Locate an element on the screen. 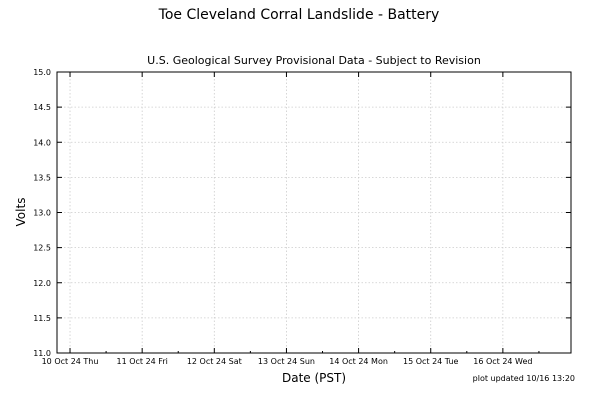  y-tick-label: 14.0 is located at coordinates (42, 142).